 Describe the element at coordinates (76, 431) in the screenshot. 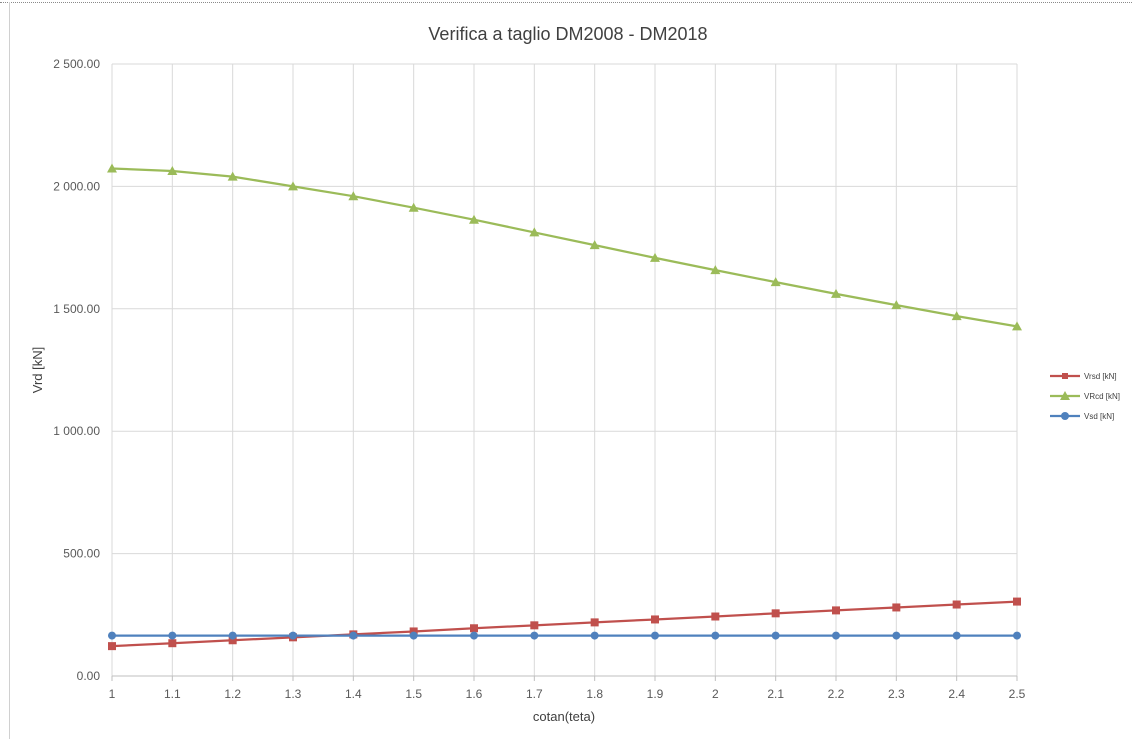

I see `y-tick-label: 1 000.00` at that location.